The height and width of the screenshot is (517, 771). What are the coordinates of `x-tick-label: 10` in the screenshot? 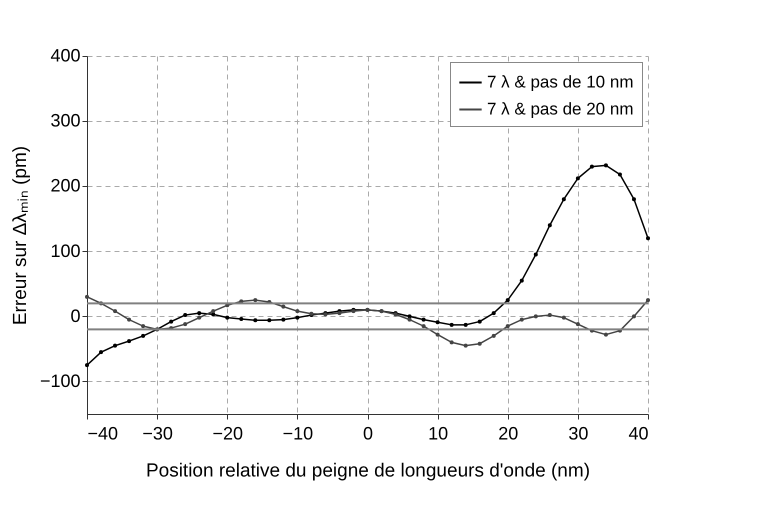 It's located at (438, 434).